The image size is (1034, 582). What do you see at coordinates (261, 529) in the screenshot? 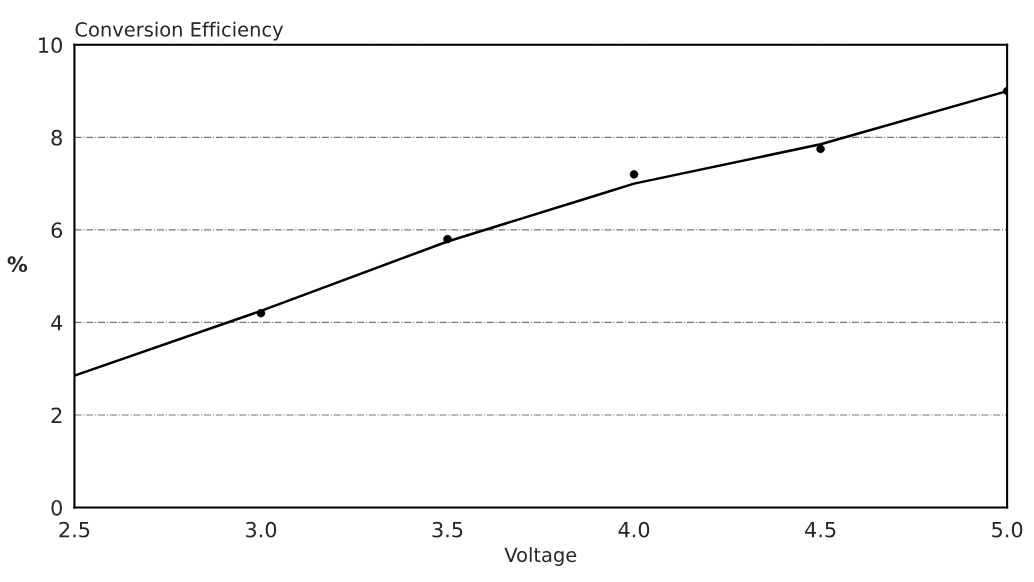
I see `x-tick-label: 3.0` at bounding box center [261, 529].